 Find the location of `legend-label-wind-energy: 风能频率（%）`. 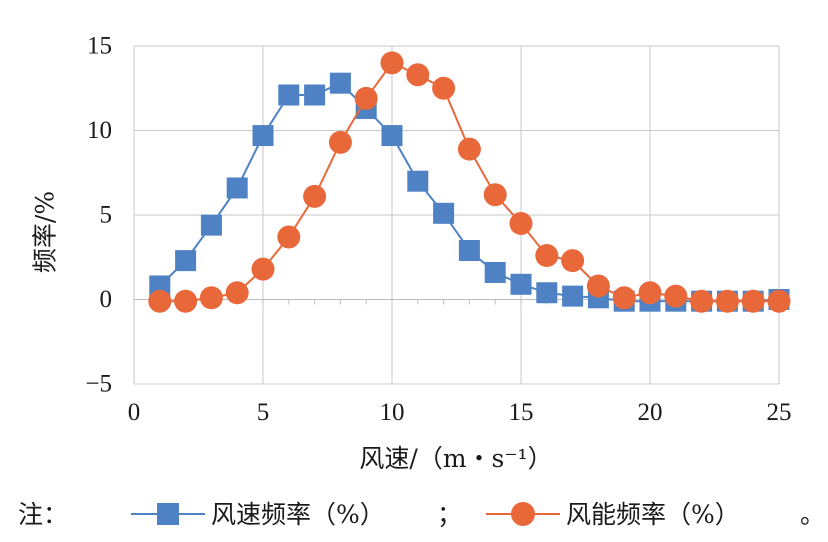

legend-label-wind-energy: 风能频率（%） is located at coordinates (653, 514).